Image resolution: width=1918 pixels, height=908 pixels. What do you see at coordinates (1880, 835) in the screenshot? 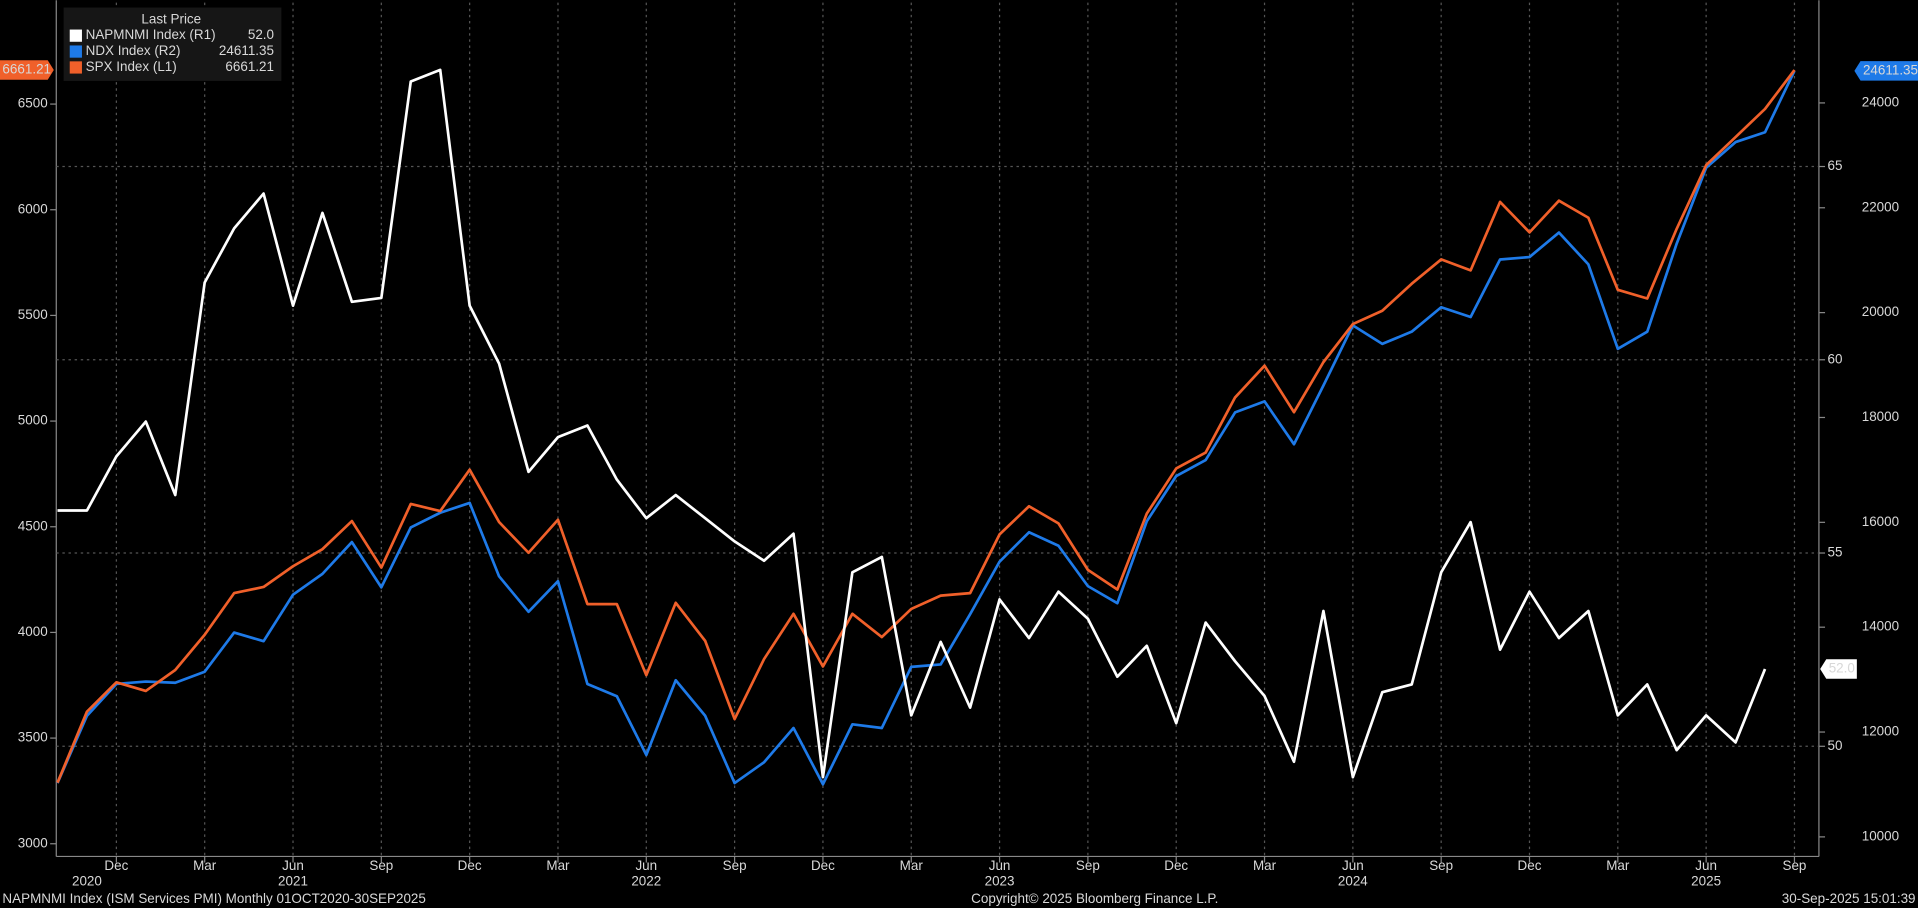
I see `y2-tick-label: 10000` at bounding box center [1880, 835].